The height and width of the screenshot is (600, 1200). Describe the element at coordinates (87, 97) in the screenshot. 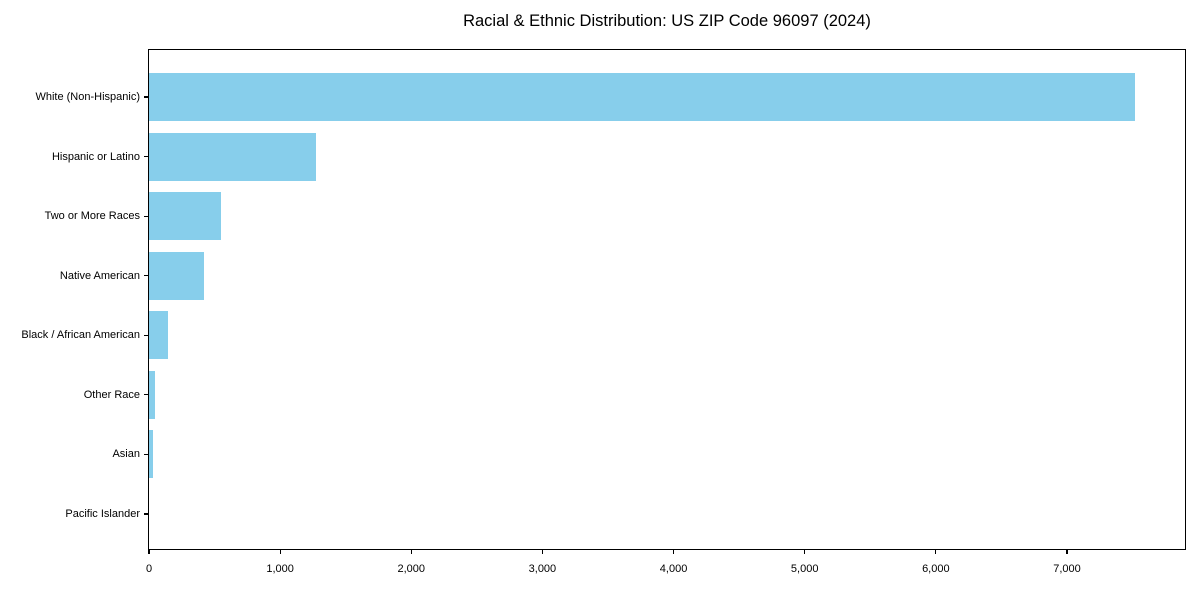

I see `y-tick-label: White (Non-Hispanic)` at that location.